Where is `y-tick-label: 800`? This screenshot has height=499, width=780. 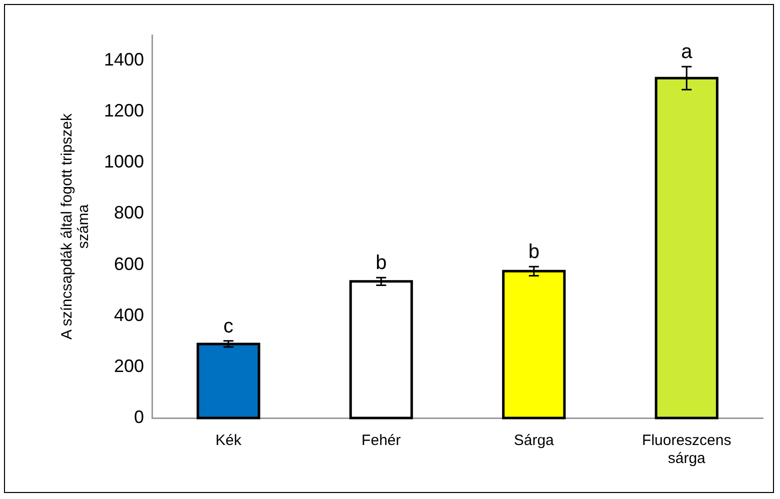
y-tick-label: 800 is located at coordinates (129, 212).